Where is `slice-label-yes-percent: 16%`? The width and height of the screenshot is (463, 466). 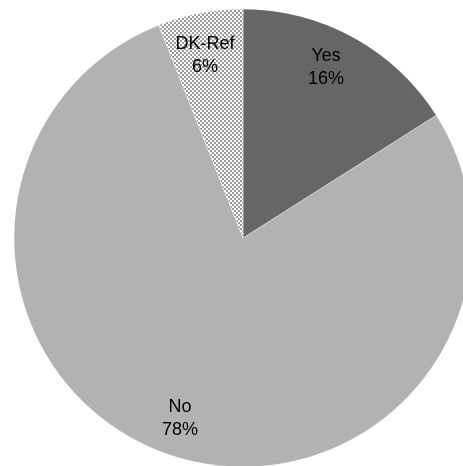
slice-label-yes-percent: 16% is located at coordinates (326, 78).